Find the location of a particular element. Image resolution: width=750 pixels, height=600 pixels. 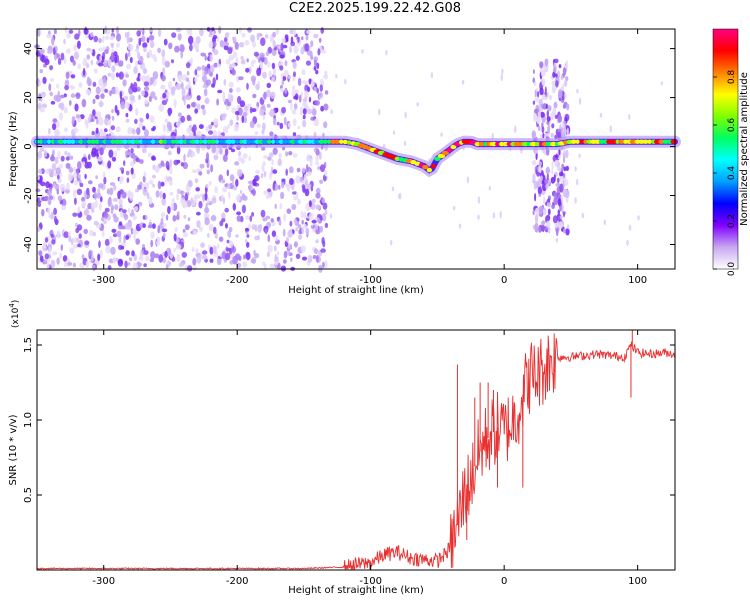

colorbar-gradient is located at coordinates (725, 149).